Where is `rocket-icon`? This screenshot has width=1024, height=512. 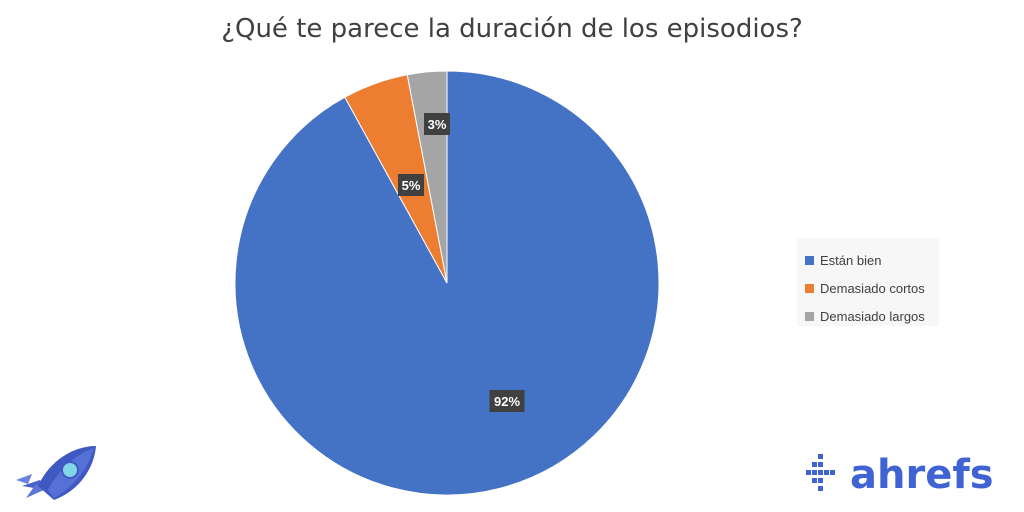
rocket-icon is located at coordinates (56, 473).